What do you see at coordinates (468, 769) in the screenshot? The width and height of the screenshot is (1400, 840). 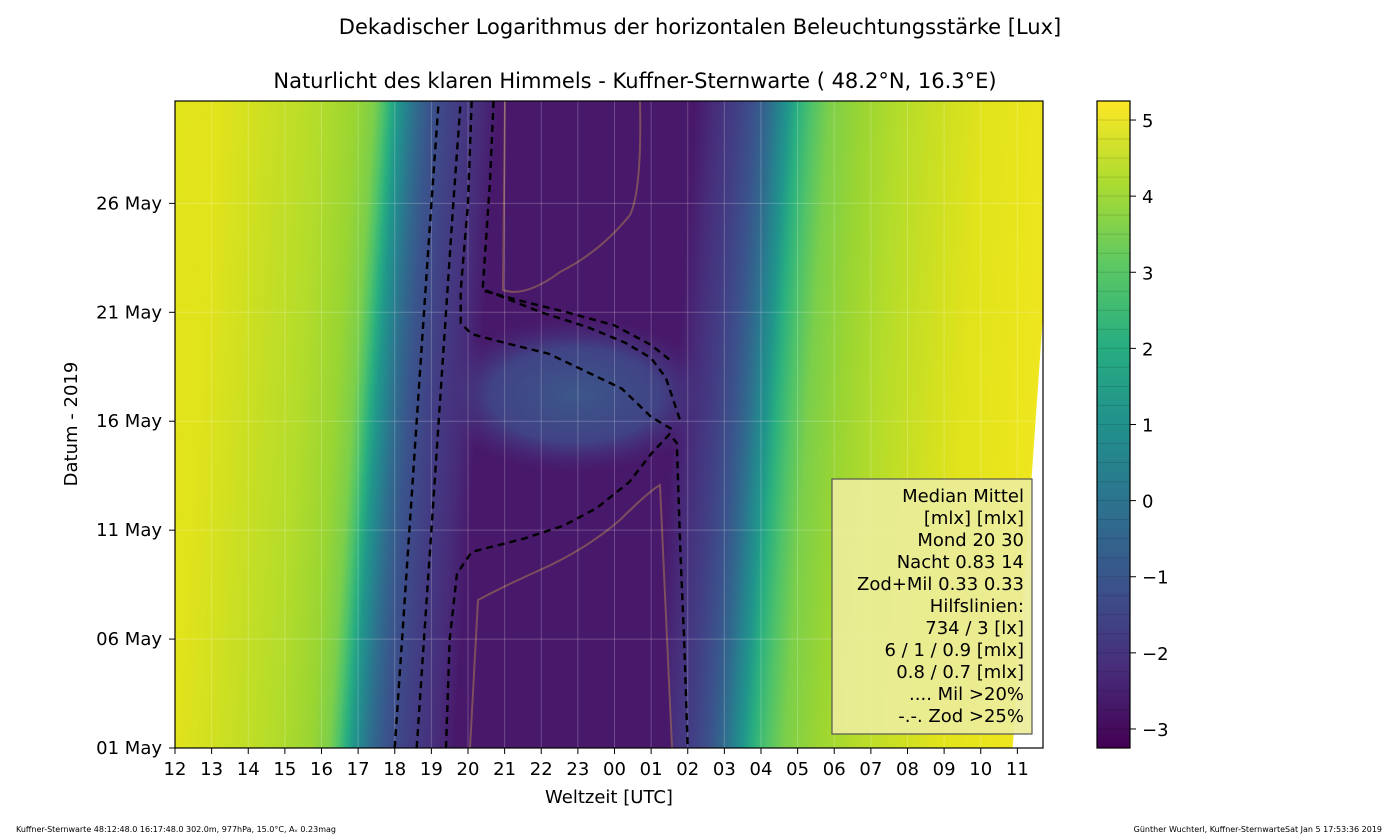 I see `x-tick-label: 20` at bounding box center [468, 769].